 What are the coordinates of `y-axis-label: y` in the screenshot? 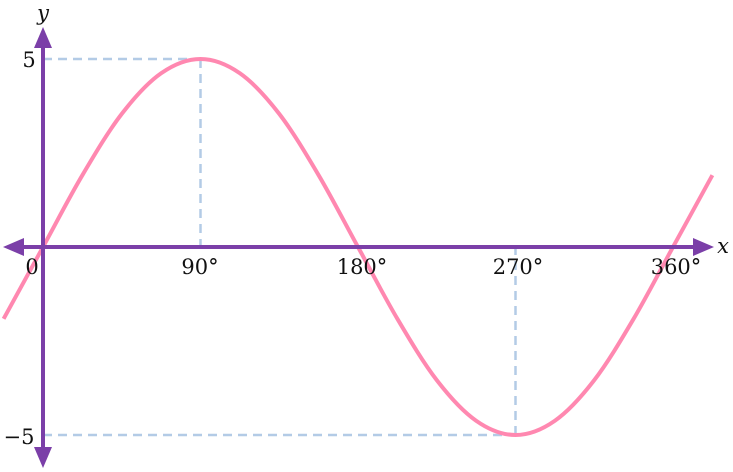 It's located at (43, 13).